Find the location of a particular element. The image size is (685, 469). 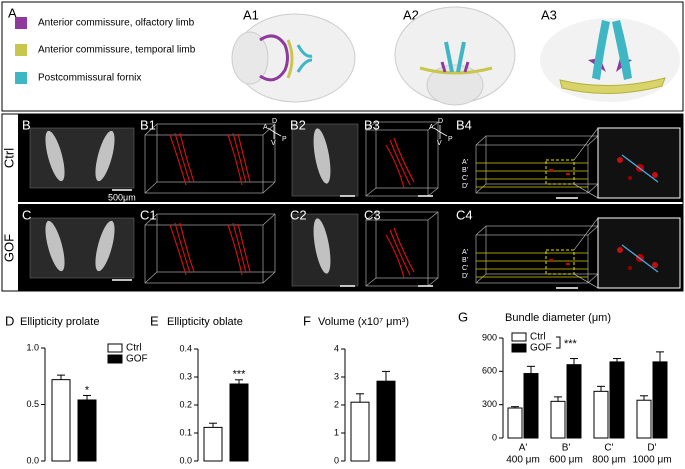

x-tick-sublabel: 600 μm is located at coordinates (566, 460).